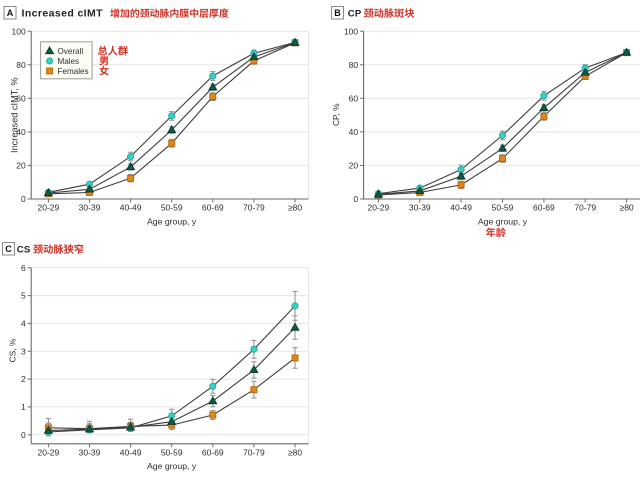 This screenshot has width=640, height=478. What do you see at coordinates (8, 249) in the screenshot?
I see `svg-text: C` at bounding box center [8, 249].